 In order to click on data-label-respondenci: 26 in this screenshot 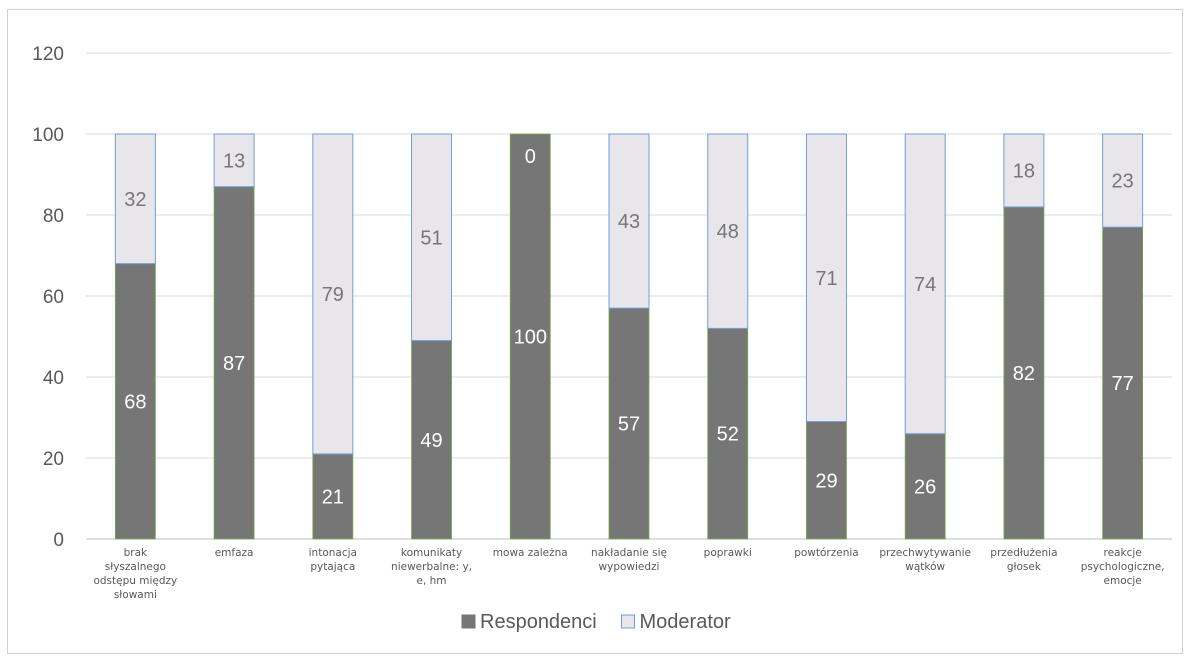, I will do `click(925, 487)`.